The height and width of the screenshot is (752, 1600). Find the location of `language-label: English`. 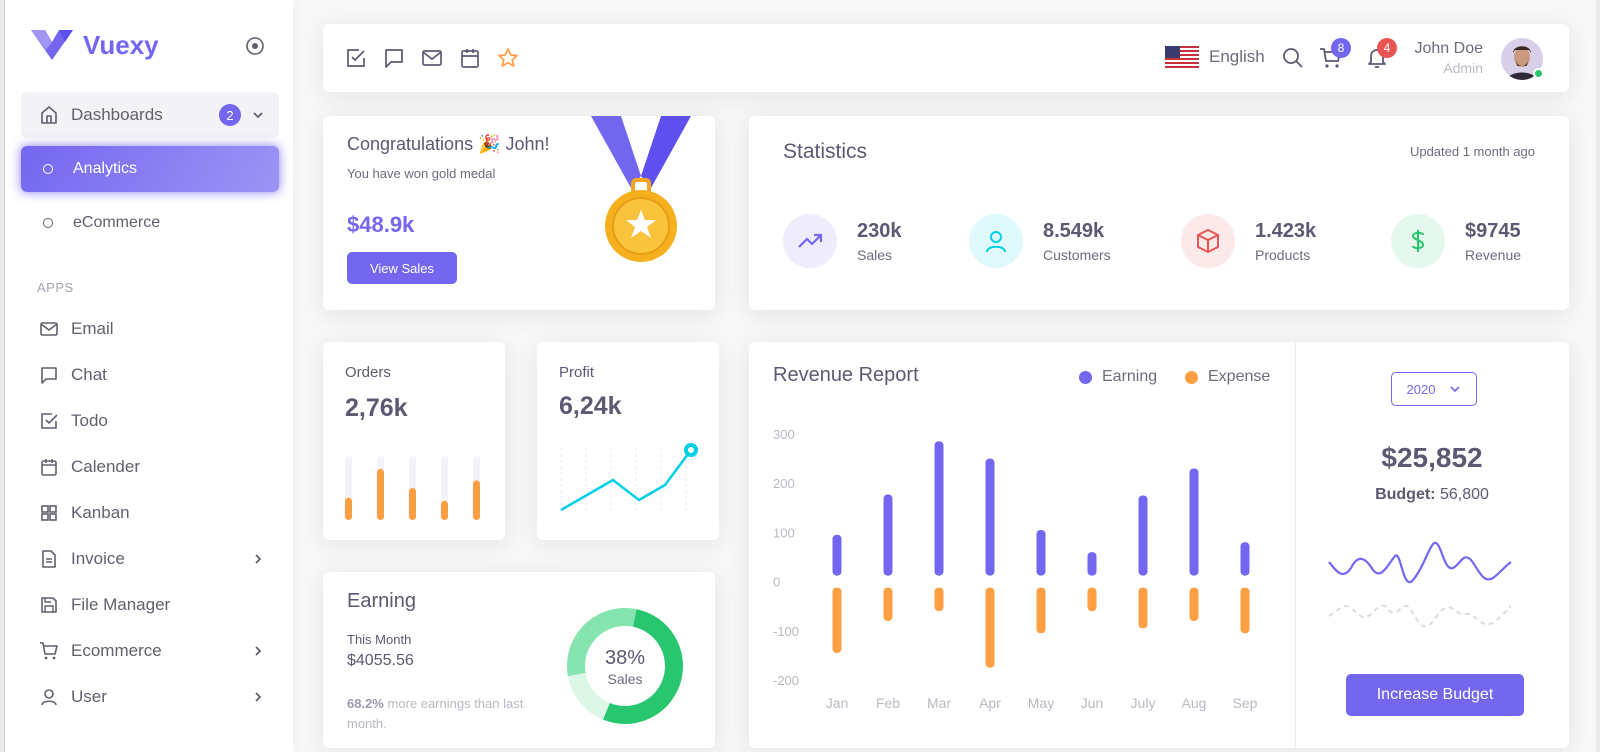

language-label: English is located at coordinates (1237, 56).